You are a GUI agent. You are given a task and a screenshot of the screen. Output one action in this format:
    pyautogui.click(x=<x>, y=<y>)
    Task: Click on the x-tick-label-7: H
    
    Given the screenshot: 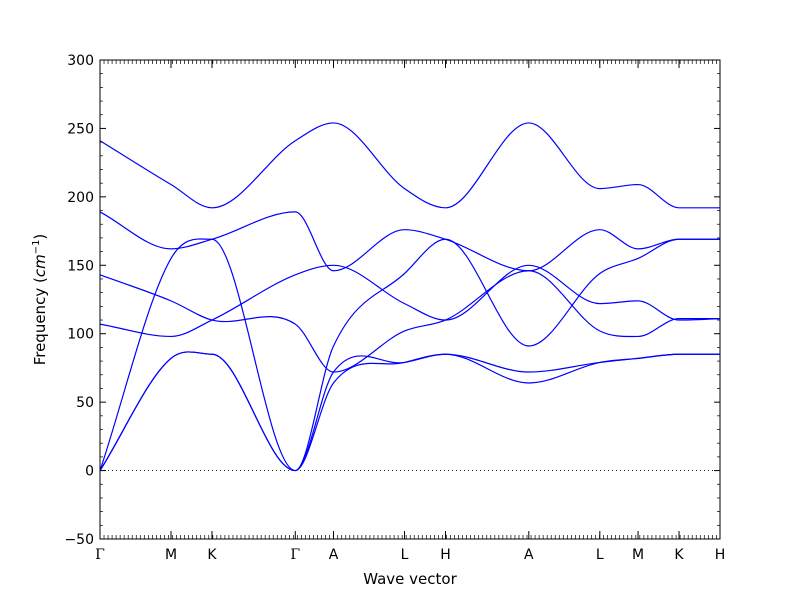 What is the action you would take?
    pyautogui.click(x=445, y=555)
    